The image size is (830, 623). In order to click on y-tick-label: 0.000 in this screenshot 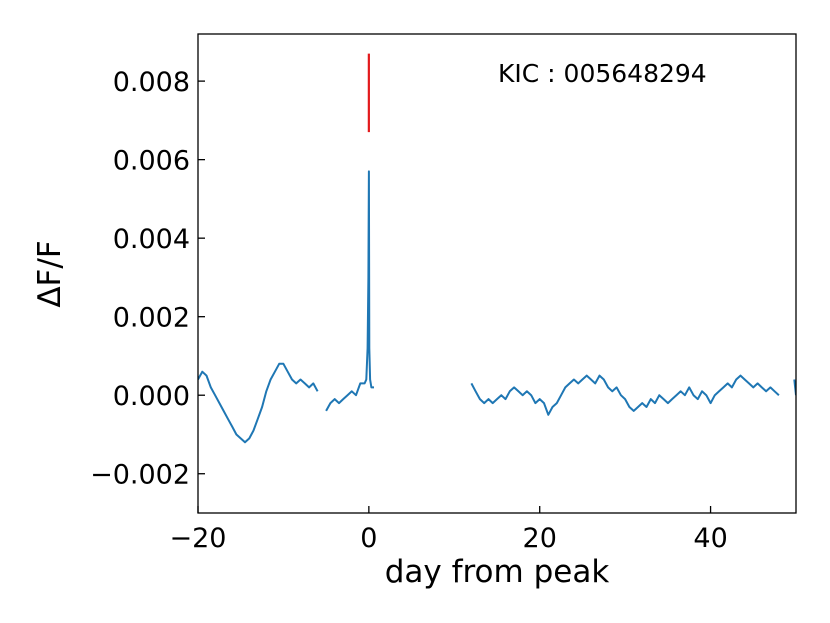, I will do `click(151, 396)`.